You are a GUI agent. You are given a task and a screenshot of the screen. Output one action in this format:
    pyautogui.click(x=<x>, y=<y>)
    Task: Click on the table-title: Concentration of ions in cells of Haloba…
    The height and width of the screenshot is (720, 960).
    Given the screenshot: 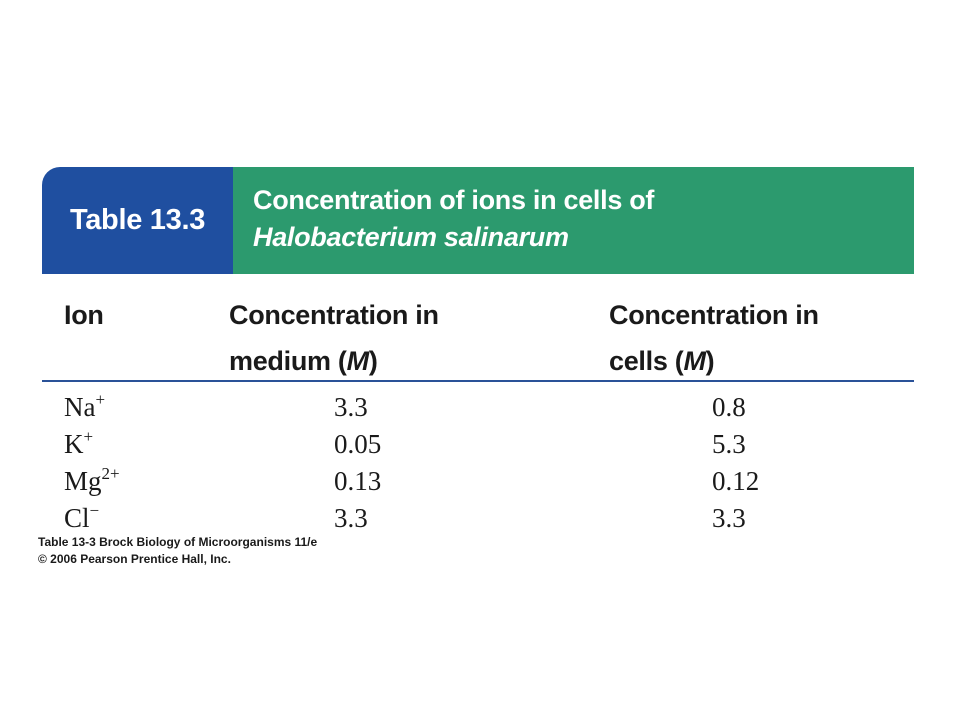 What is the action you would take?
    pyautogui.click(x=573, y=220)
    